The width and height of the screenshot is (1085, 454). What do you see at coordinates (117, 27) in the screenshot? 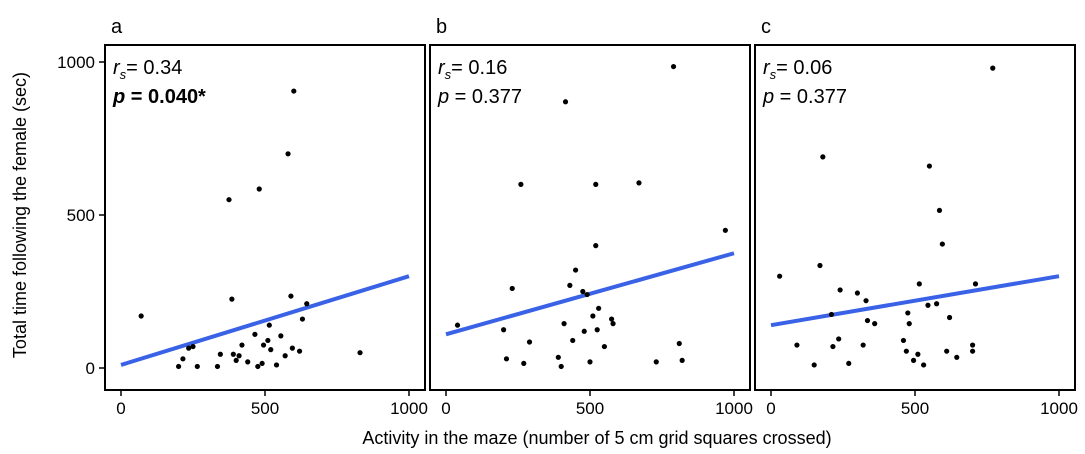
I see `panel-letter: a` at bounding box center [117, 27].